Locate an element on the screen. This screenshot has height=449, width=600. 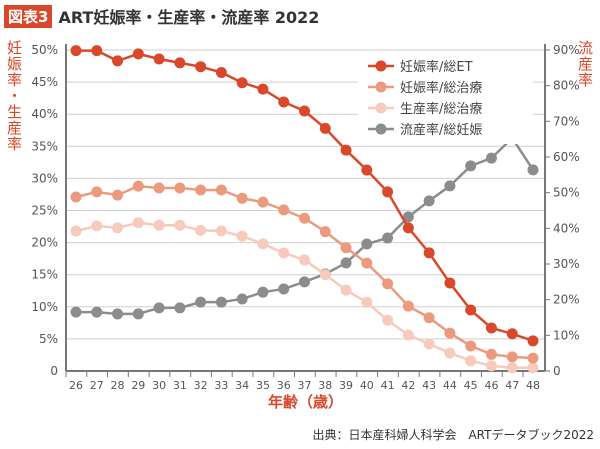
x-tick-label: 27 is located at coordinates (97, 385).